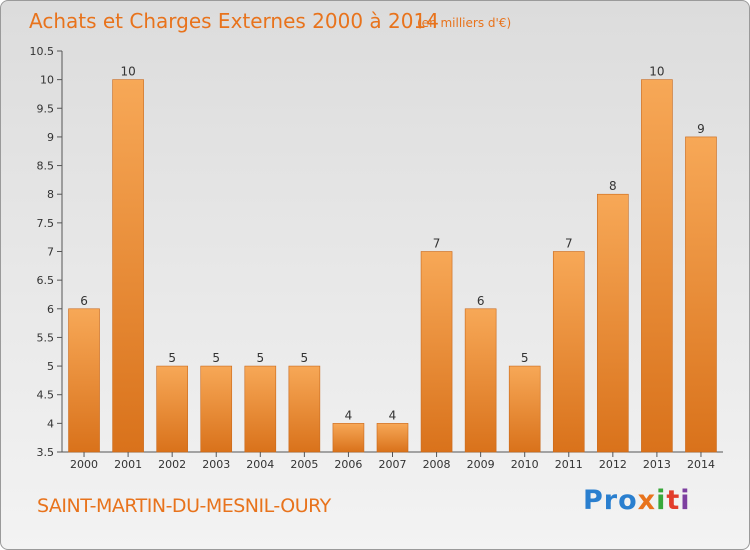 The width and height of the screenshot is (750, 550). I want to click on x-tick-label: 2013, so click(657, 464).